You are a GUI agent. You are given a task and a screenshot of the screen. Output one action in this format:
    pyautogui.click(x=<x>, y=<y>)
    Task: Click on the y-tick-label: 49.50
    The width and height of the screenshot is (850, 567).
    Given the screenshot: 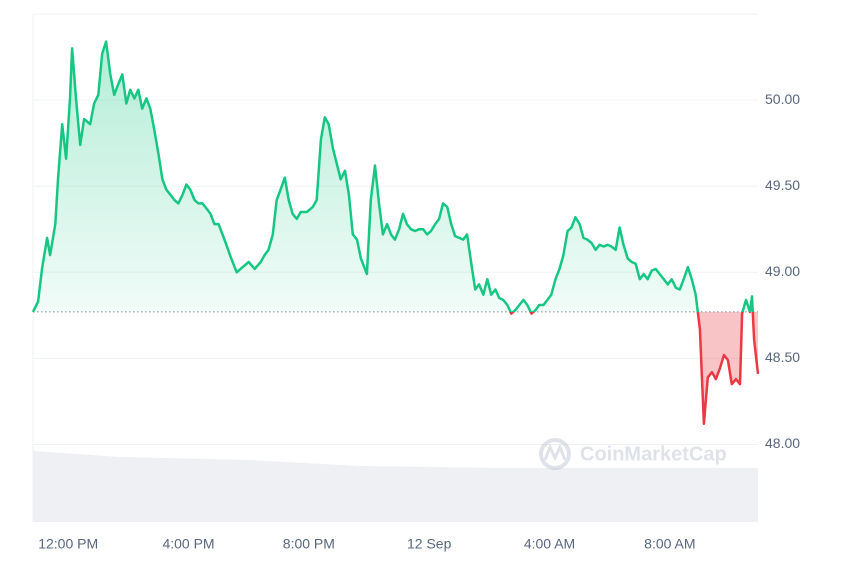 What is the action you would take?
    pyautogui.click(x=782, y=185)
    